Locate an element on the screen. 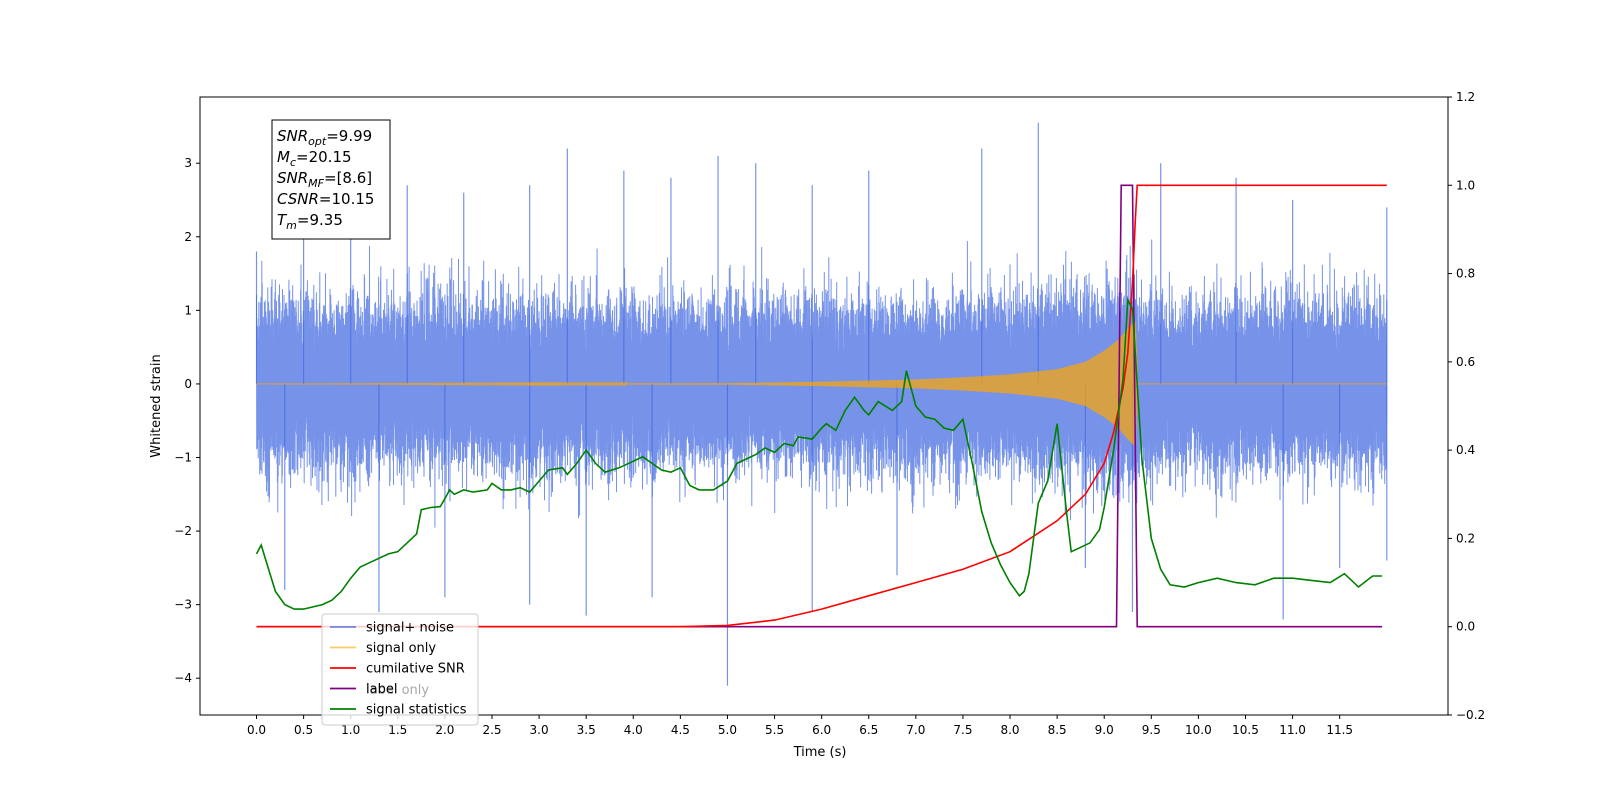 This screenshot has width=1600, height=800. y-axis-left: −4 −3 −2 −1 0 1 2 3 is located at coordinates (187, 420).